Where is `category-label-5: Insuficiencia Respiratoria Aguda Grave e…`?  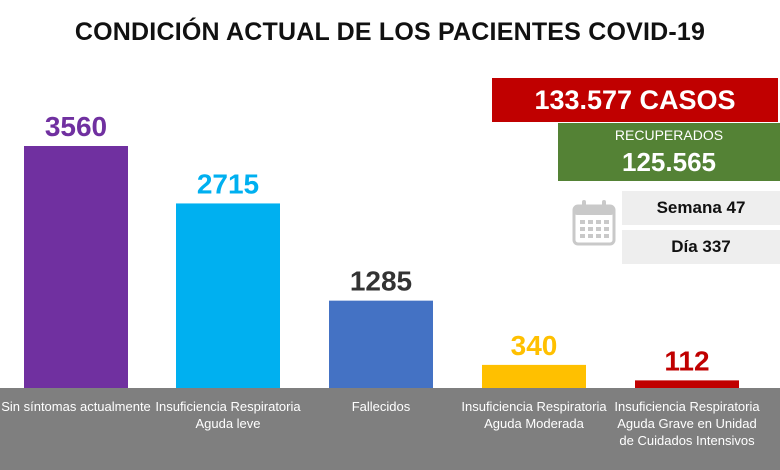 category-label-5: Insuficiencia Respiratoria Aguda Grave e… is located at coordinates (687, 423).